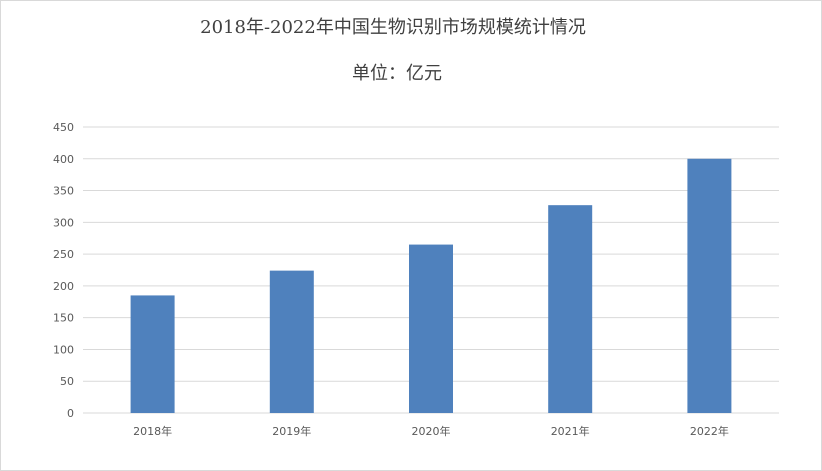  I want to click on y-tick-label: 150, so click(63, 318).